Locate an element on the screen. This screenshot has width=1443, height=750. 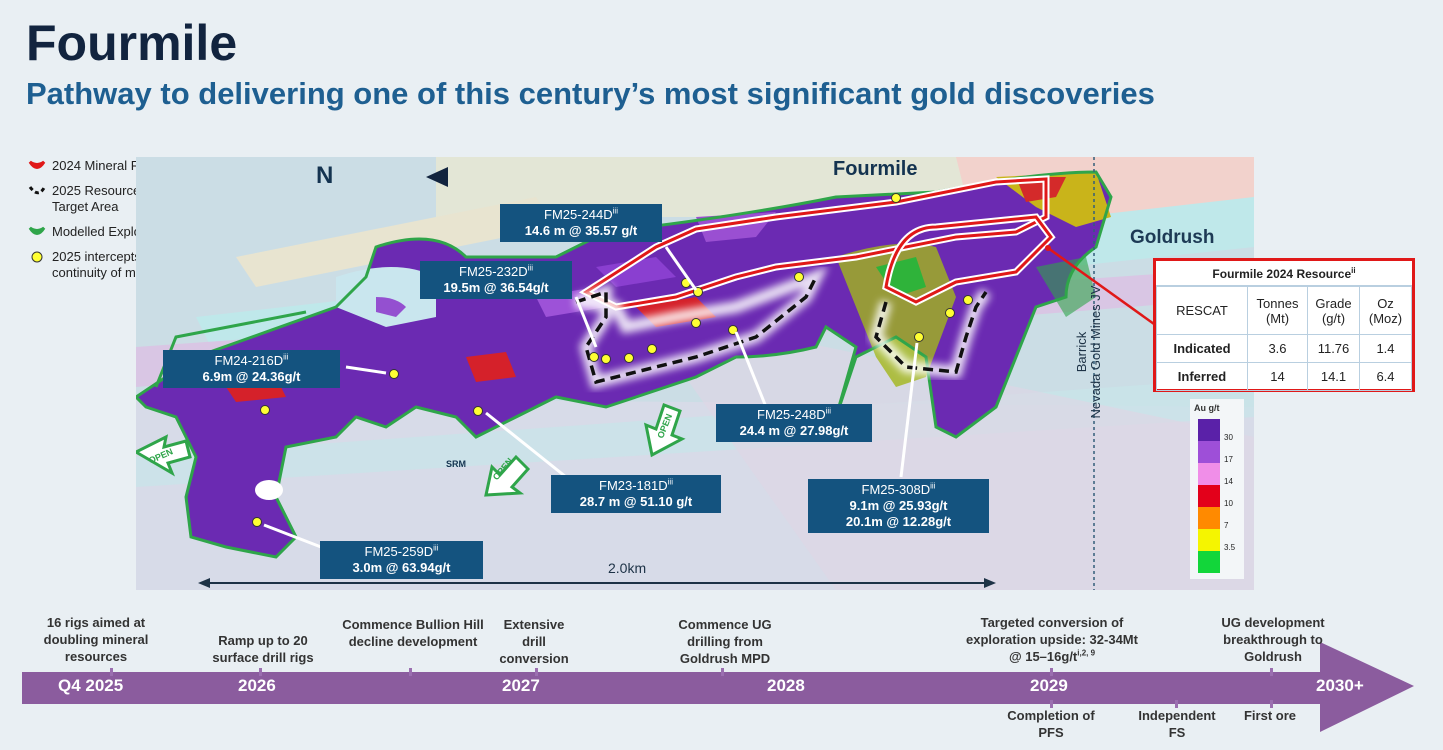
timeline-year: 2030+ is located at coordinates (1340, 685).